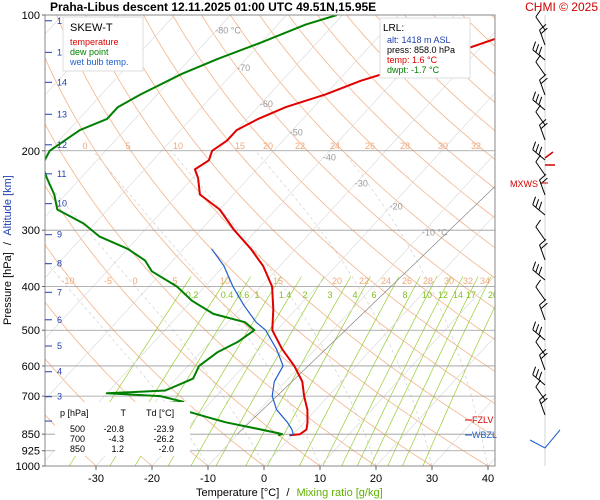 The height and width of the screenshot is (500, 600). I want to click on isotherm-label: -40, so click(329, 157).